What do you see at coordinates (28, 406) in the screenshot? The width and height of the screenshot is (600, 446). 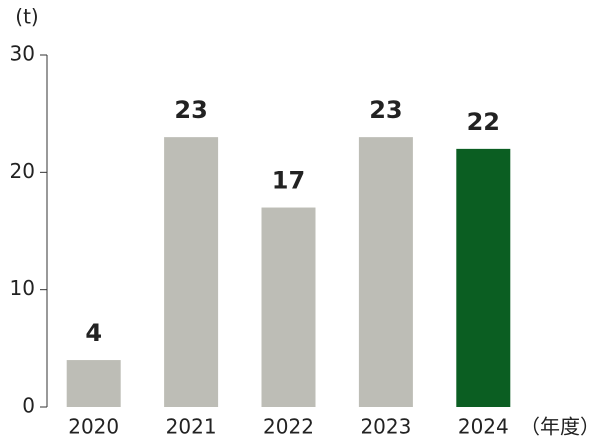 I see `y-tick-label: 0` at bounding box center [28, 406].